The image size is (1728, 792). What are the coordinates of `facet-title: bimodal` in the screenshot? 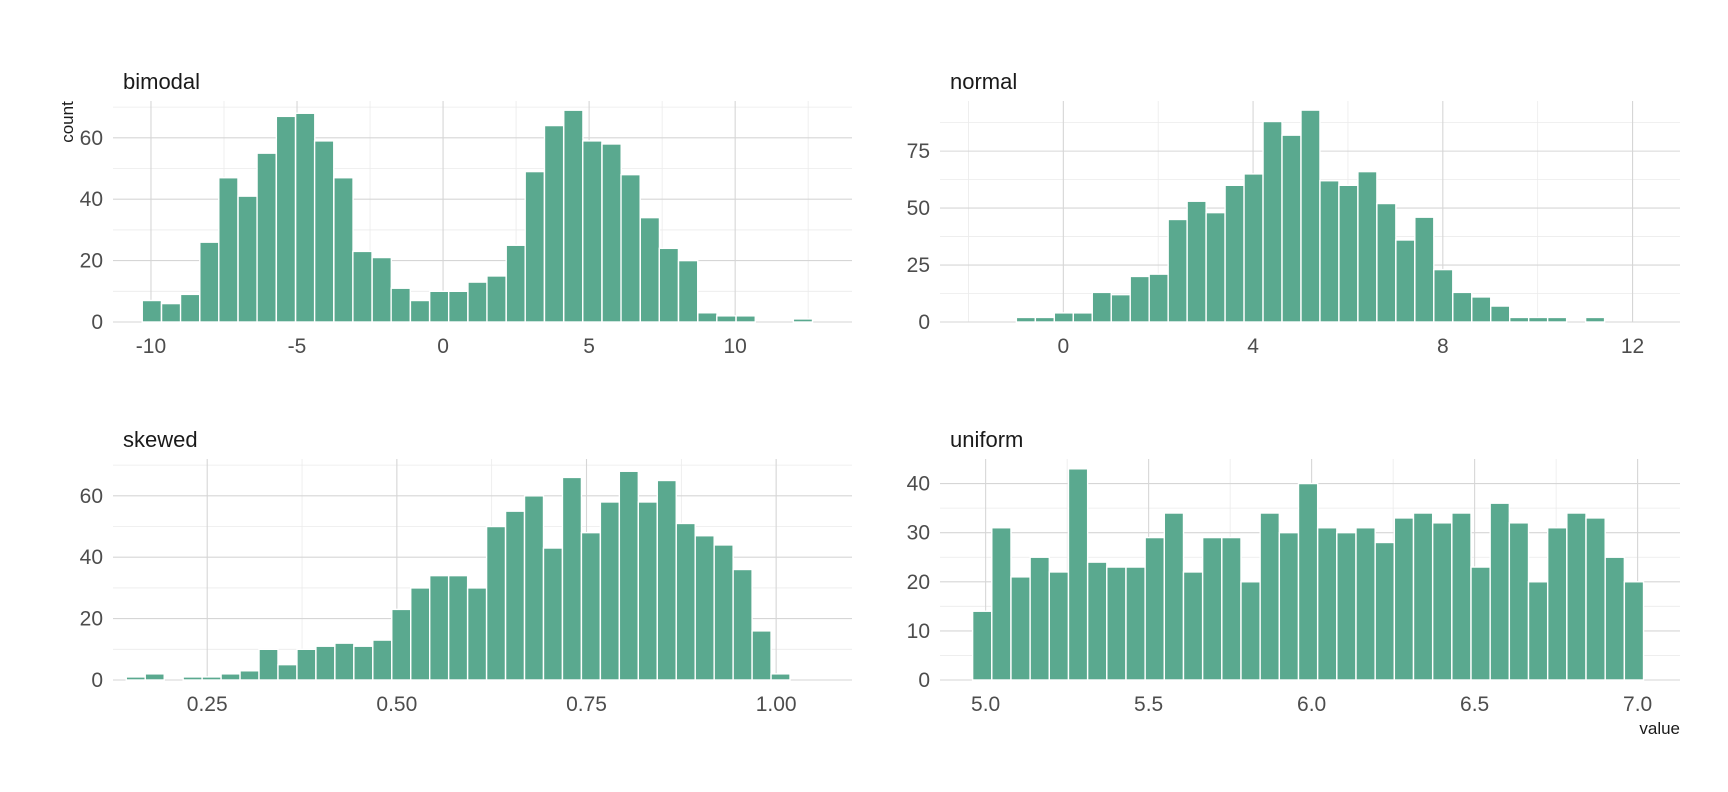 It's located at (161, 81).